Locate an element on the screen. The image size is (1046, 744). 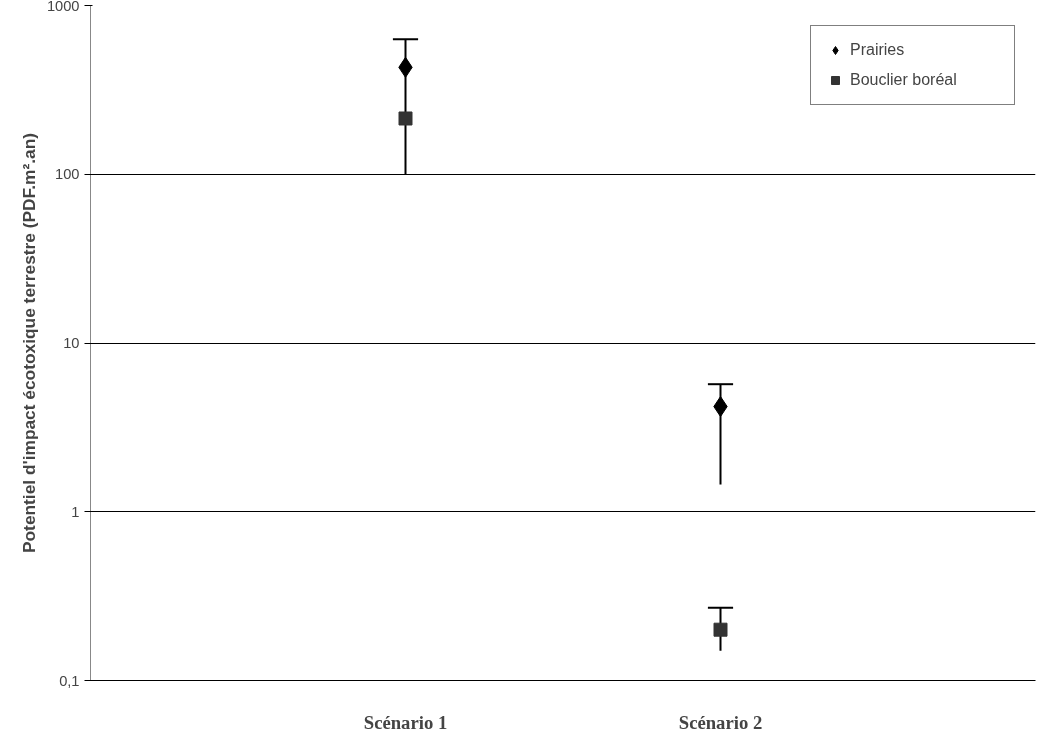
y-tick-label: 0,1 is located at coordinates (69, 680).